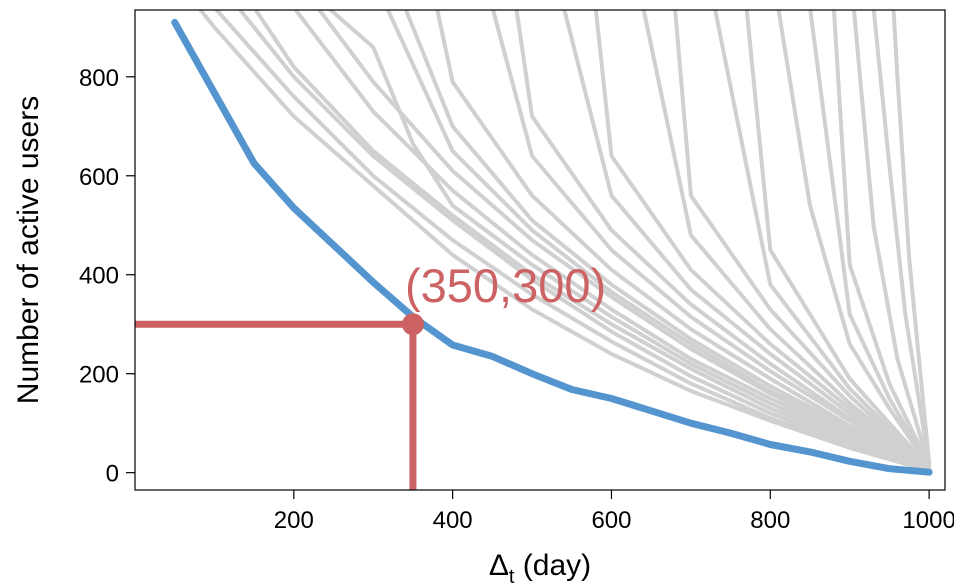 The width and height of the screenshot is (954, 583). I want to click on annotation-group, so click(279, 401).